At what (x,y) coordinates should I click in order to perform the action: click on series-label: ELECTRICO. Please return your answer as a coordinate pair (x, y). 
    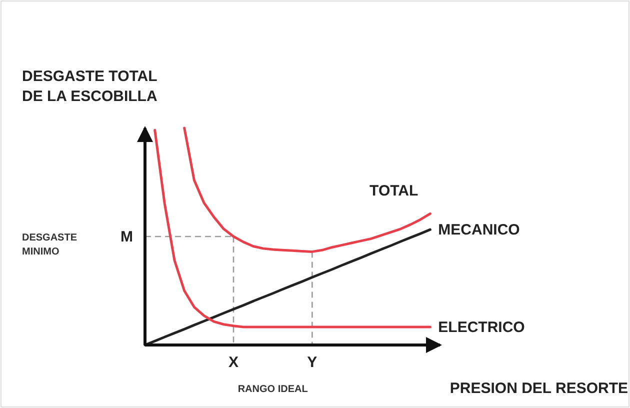
    Looking at the image, I should click on (482, 327).